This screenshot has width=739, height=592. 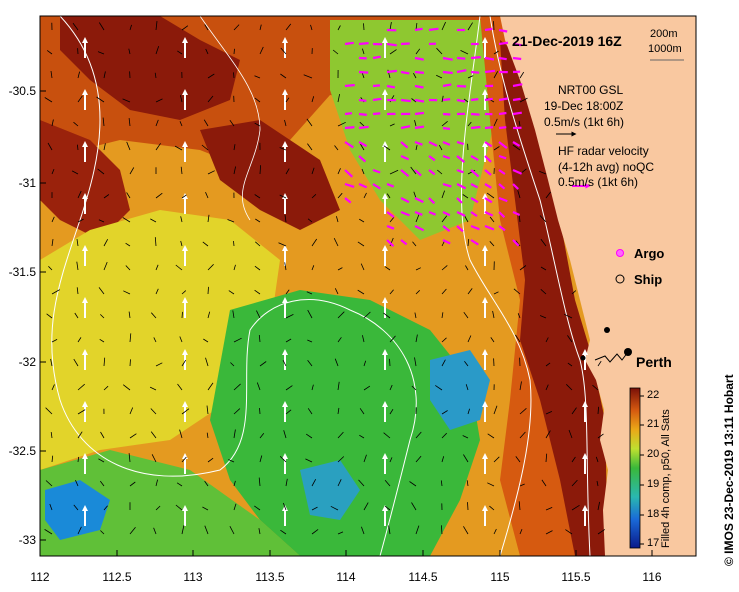 I want to click on y-tick-label: -31, so click(x=27, y=183).